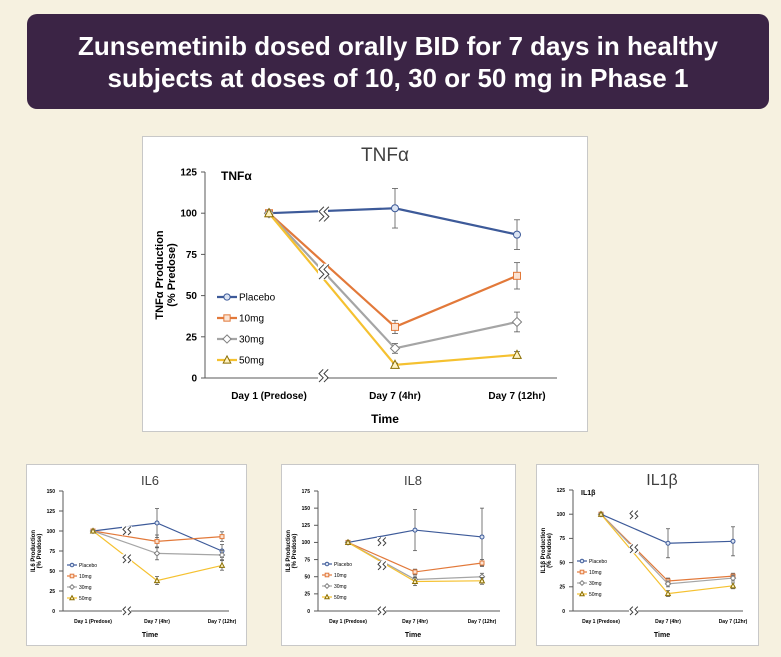 This screenshot has height=657, width=781. I want to click on il6-legend-label-10mg: 10mg, so click(85, 577).